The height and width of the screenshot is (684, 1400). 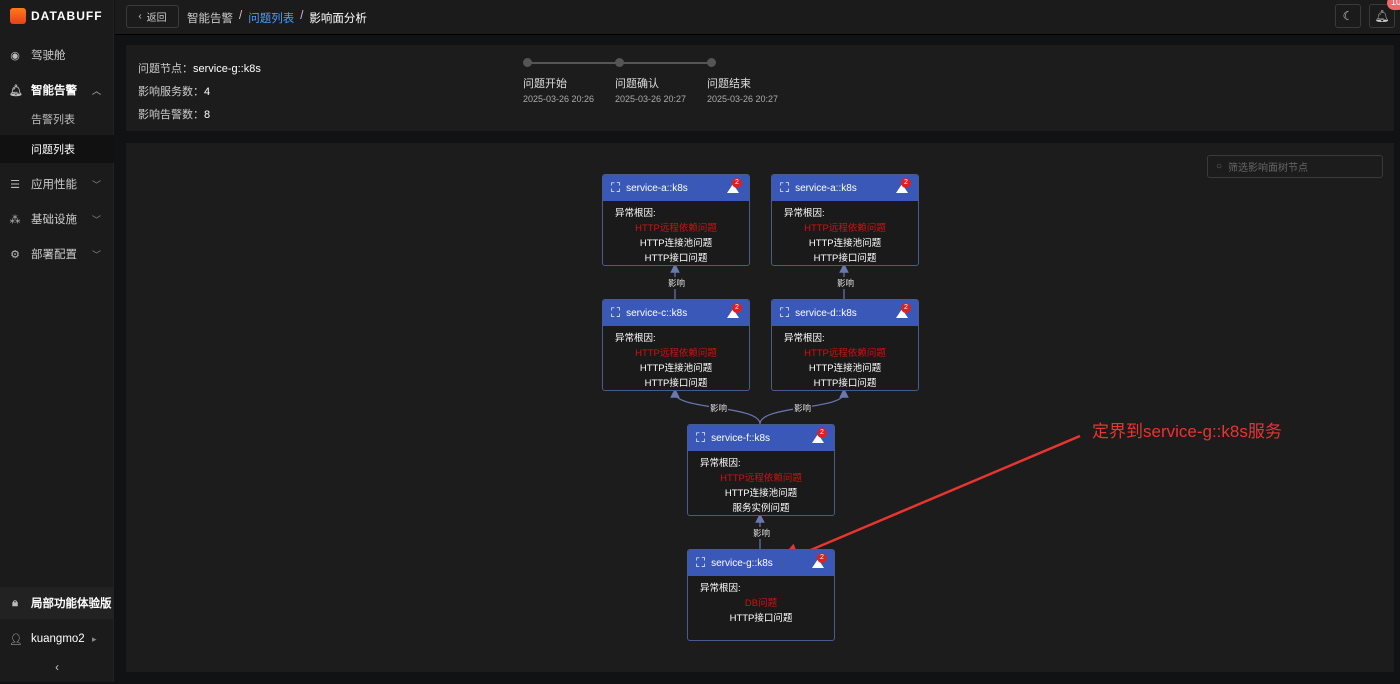 What do you see at coordinates (15, 184) in the screenshot?
I see `apm-icon: ☰` at bounding box center [15, 184].